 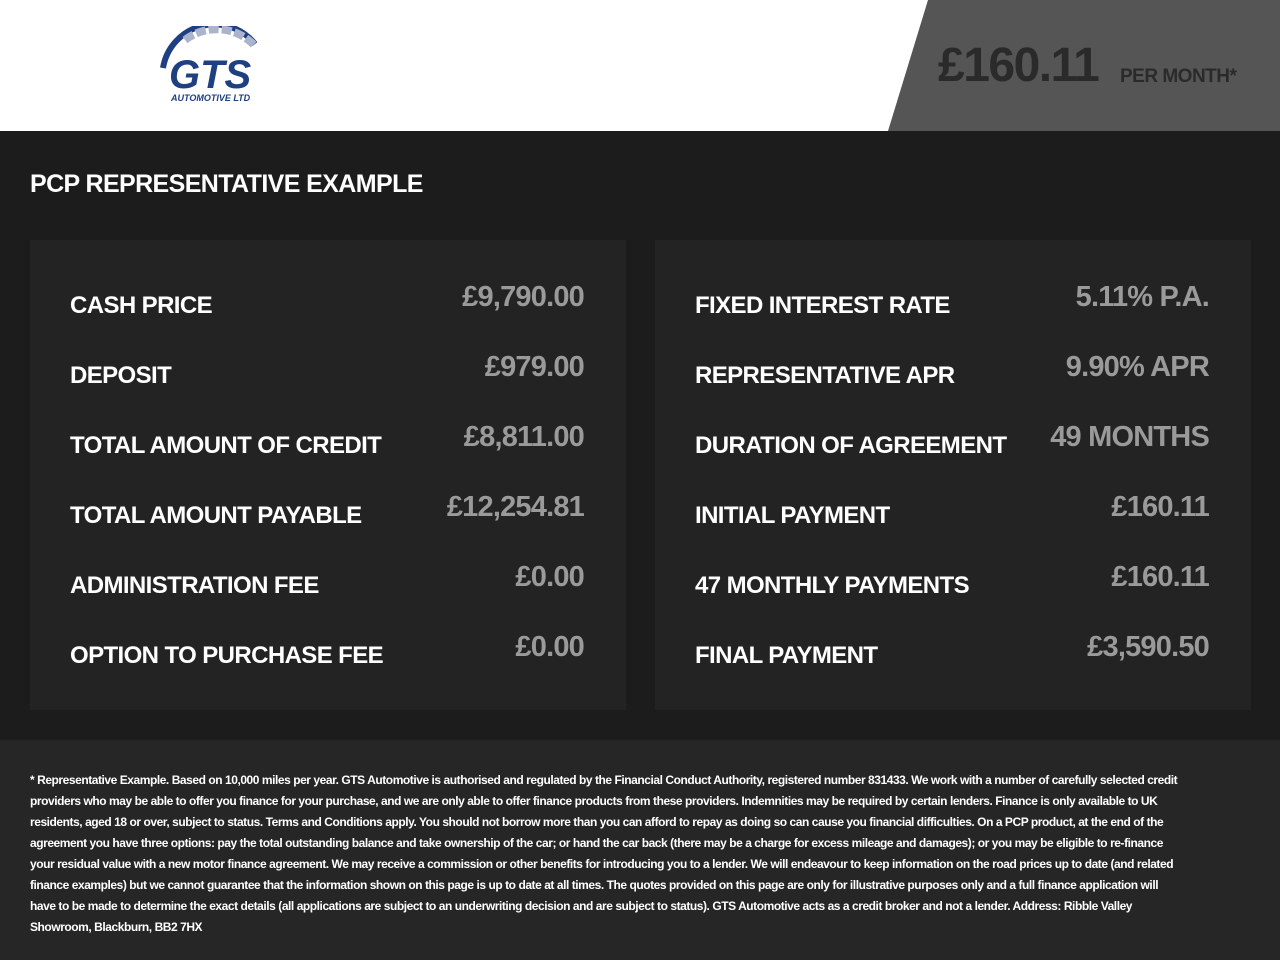 I want to click on finance-row: DEPOSIT £979.00, so click(x=327, y=370).